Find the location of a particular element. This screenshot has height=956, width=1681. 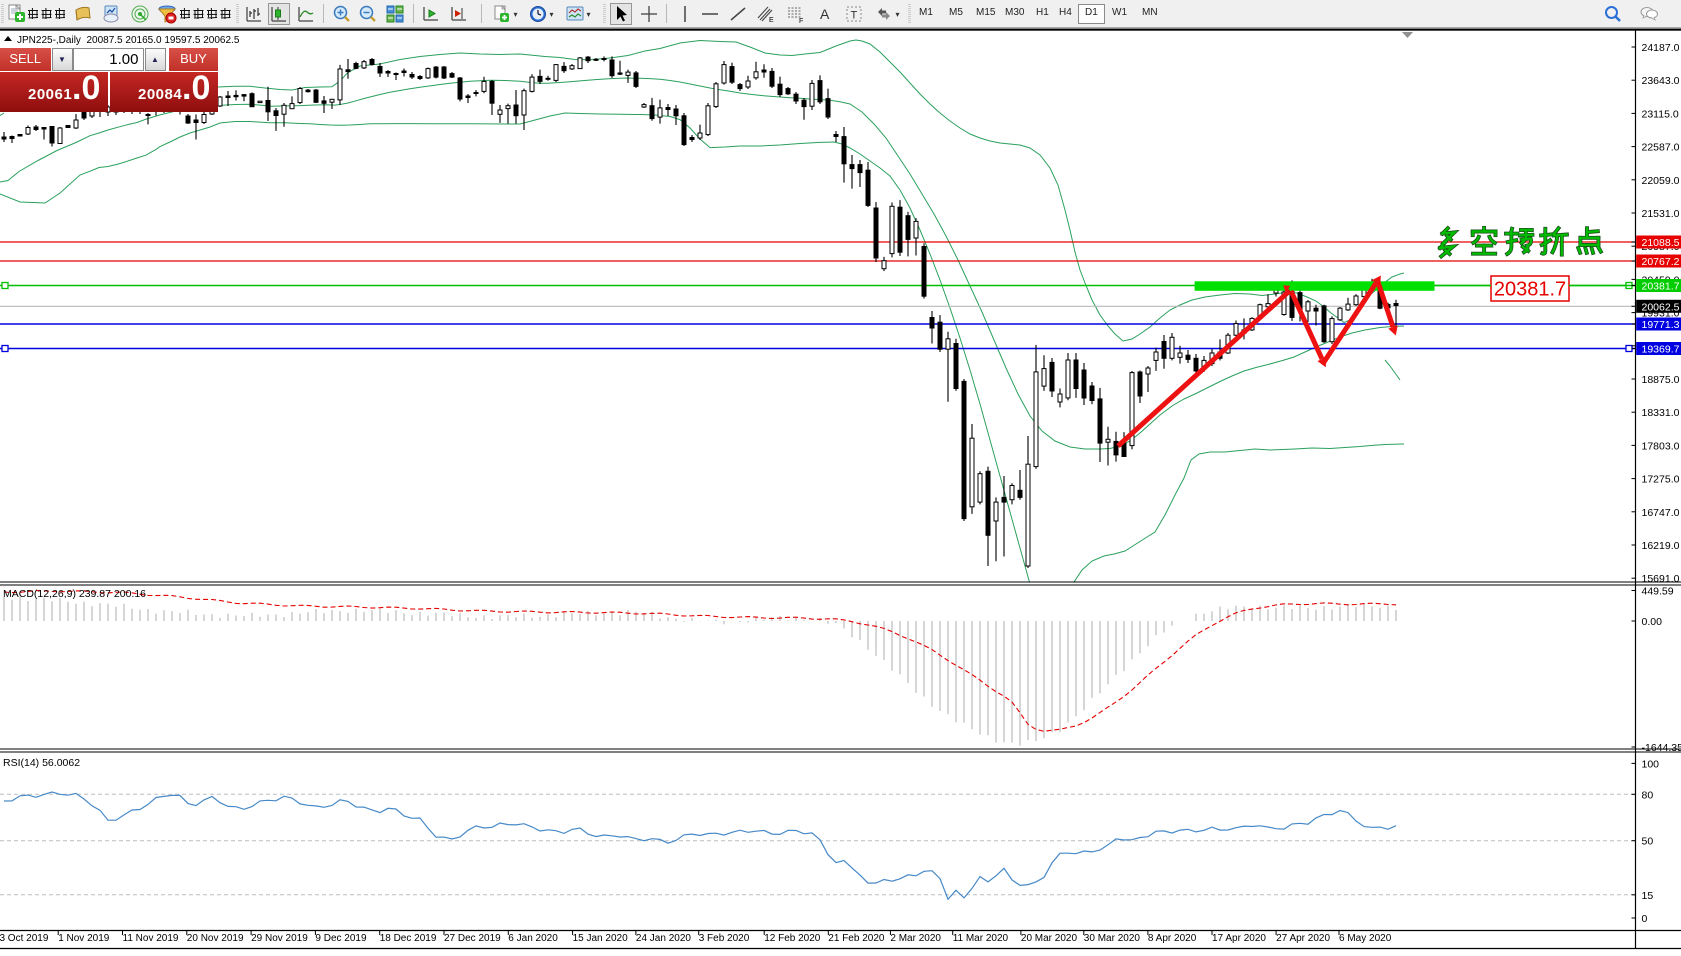

svg-text: 11 Nov 2019 is located at coordinates (151, 938).